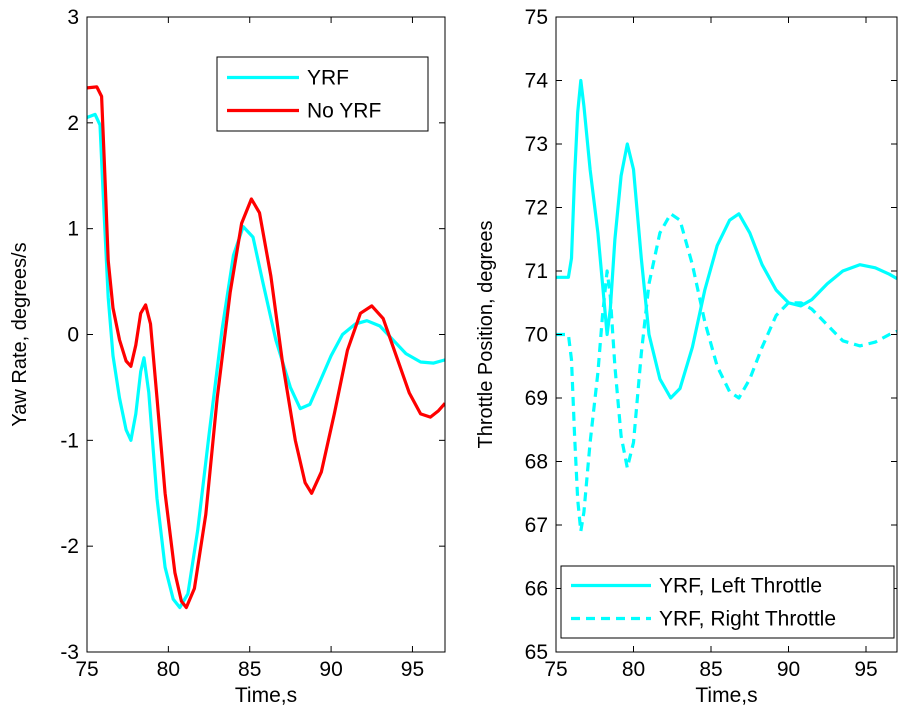 The height and width of the screenshot is (715, 902). Describe the element at coordinates (537, 81) in the screenshot. I see `throttle-y-tick-label: 74` at that location.